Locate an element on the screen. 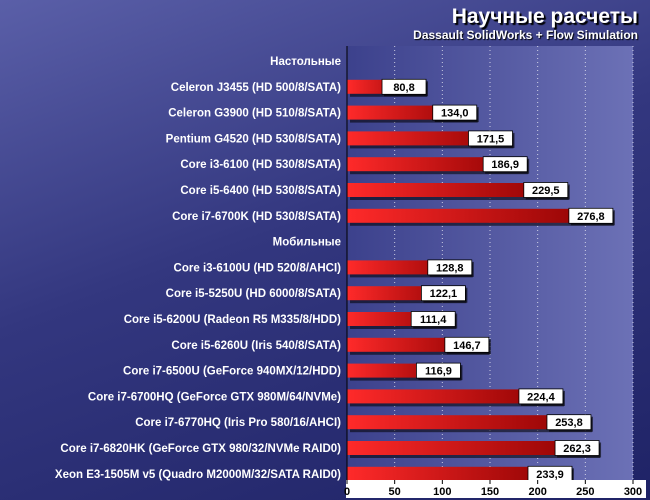  group-label: Мобильные is located at coordinates (307, 243).